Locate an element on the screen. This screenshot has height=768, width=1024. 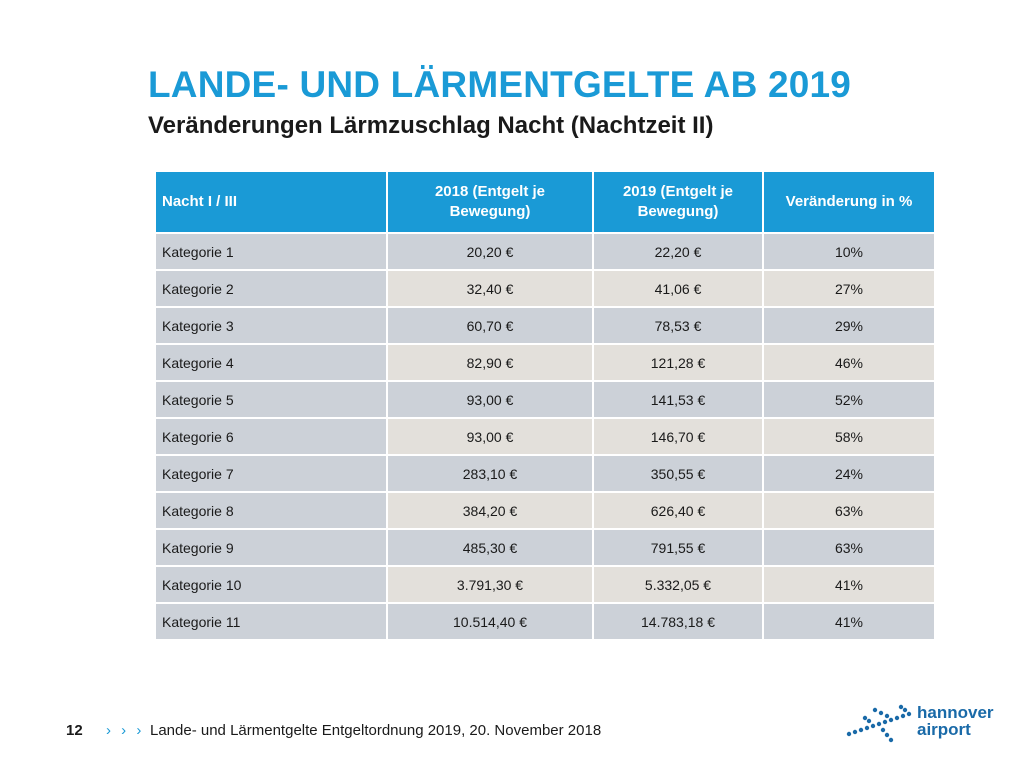
category-cell: Kategorie 1 is located at coordinates (271, 251).